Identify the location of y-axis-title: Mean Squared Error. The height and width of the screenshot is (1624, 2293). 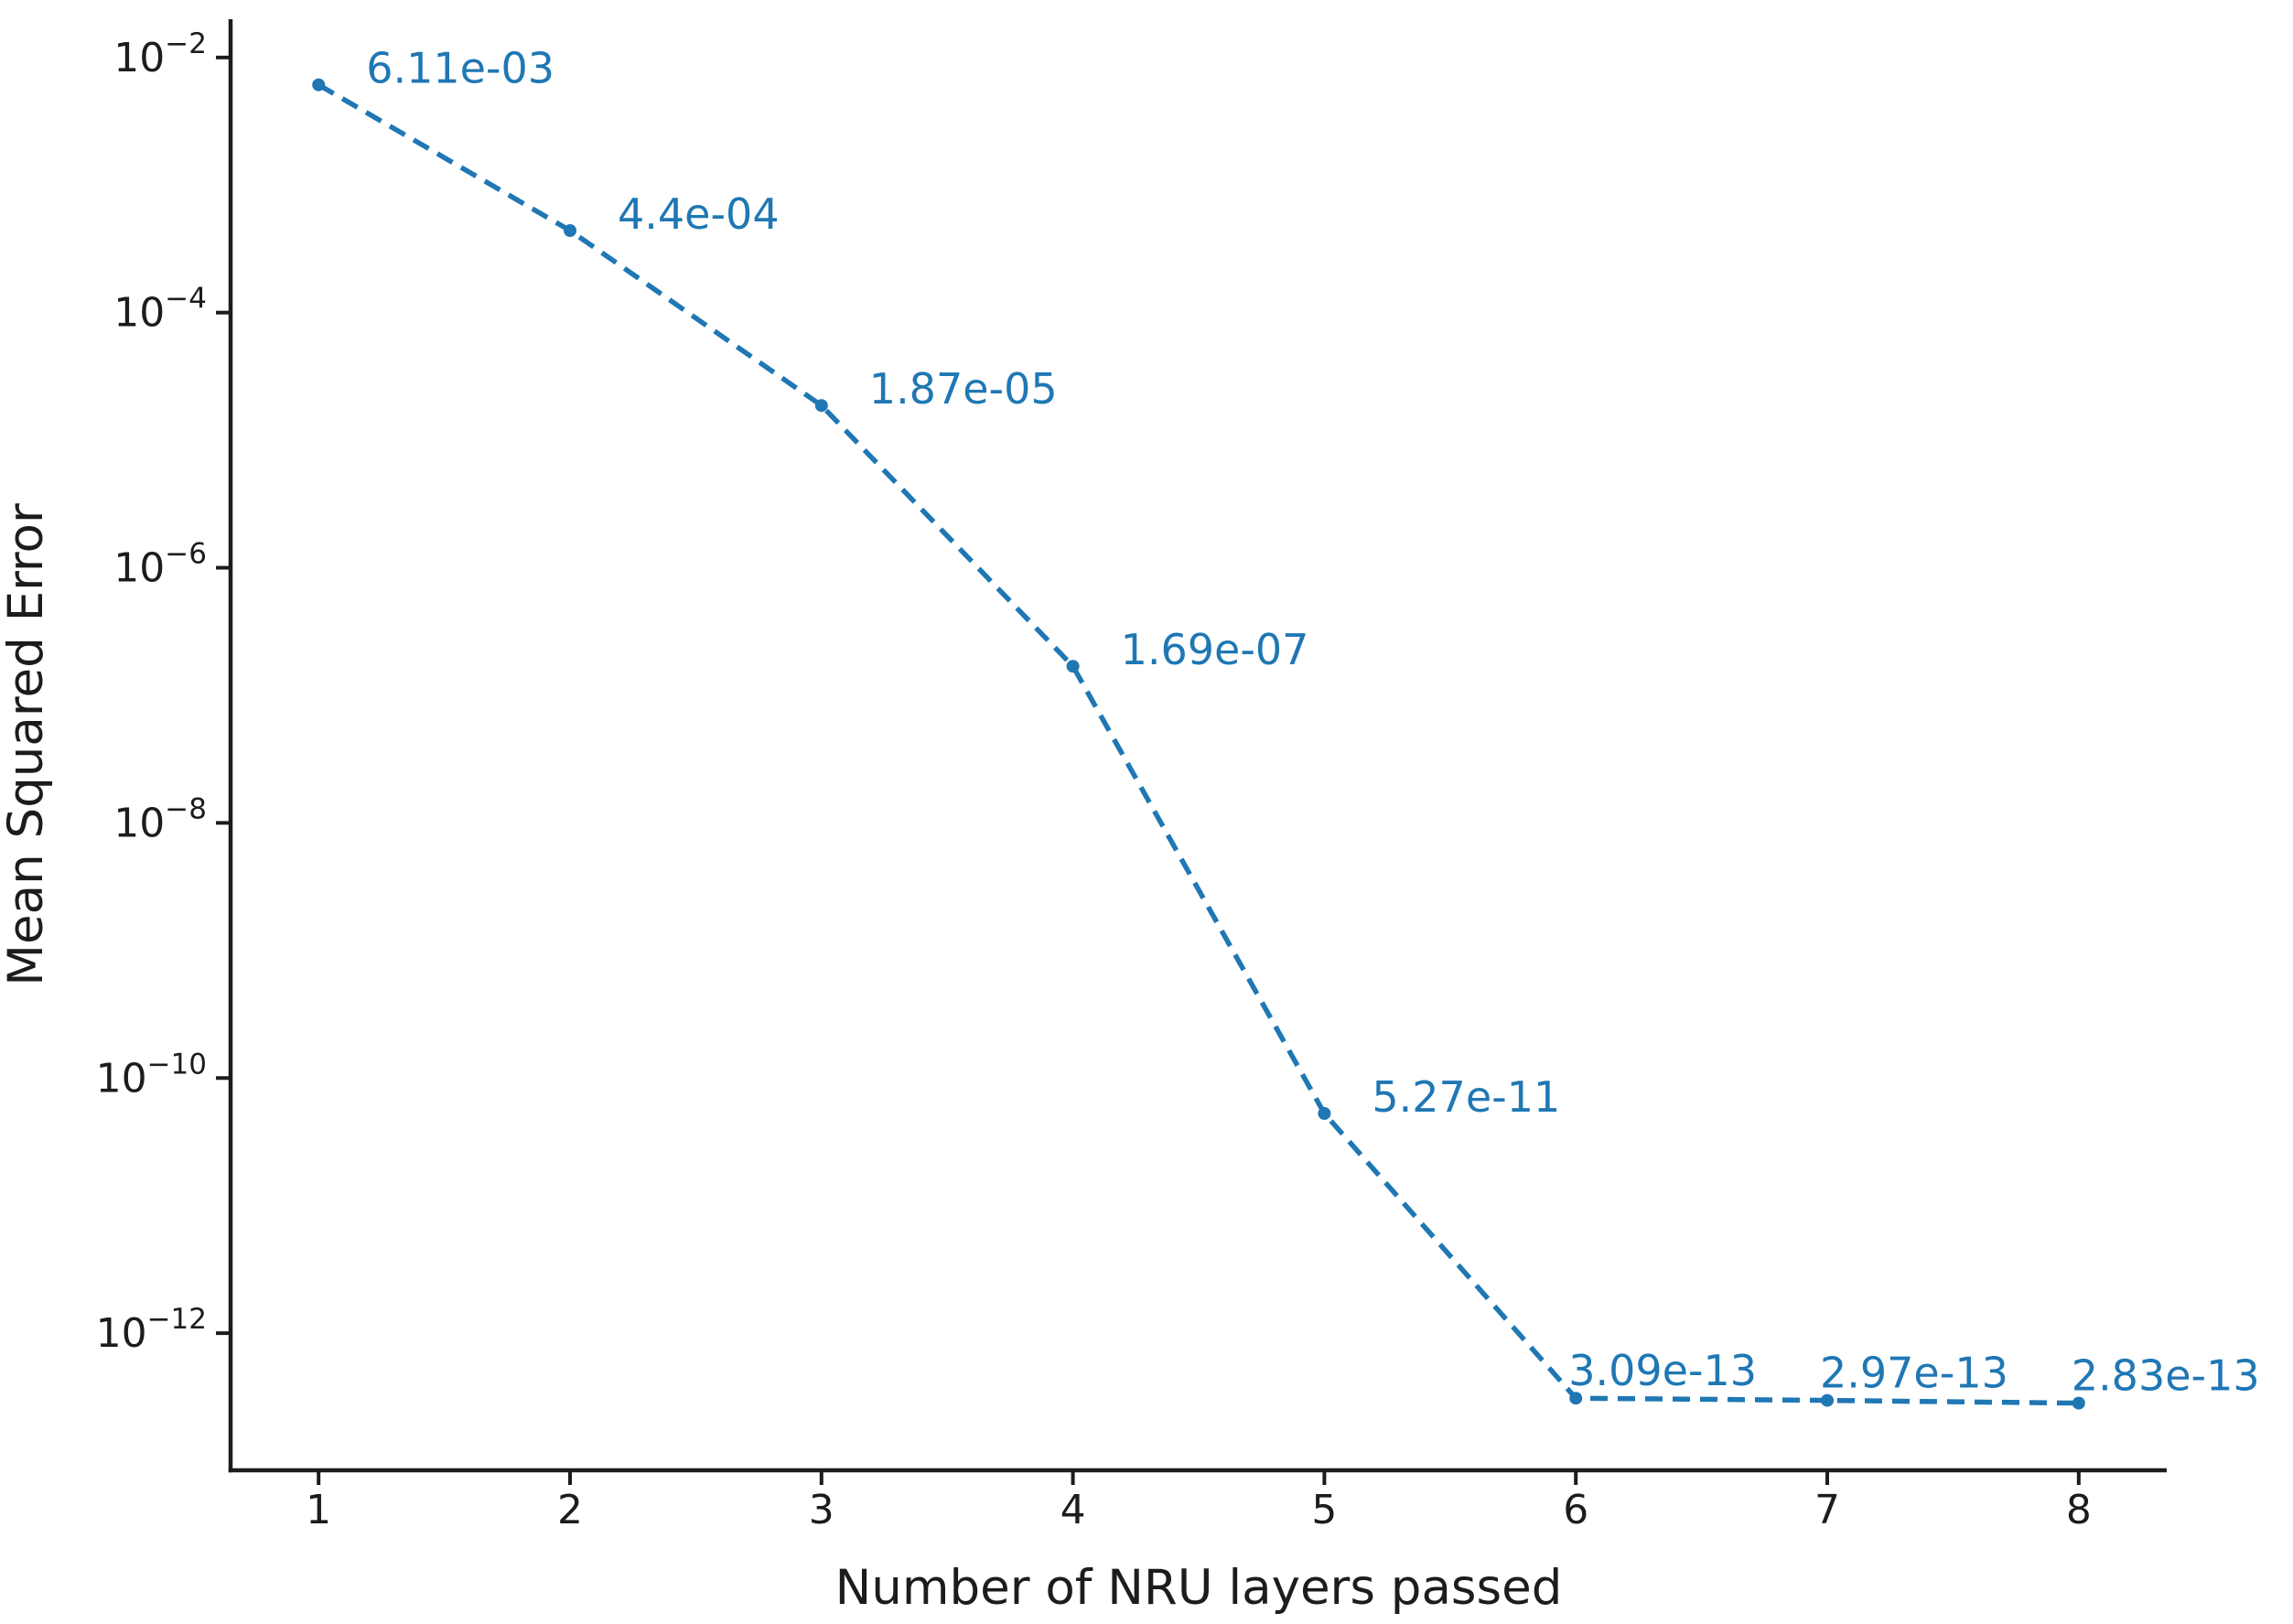
(27, 744).